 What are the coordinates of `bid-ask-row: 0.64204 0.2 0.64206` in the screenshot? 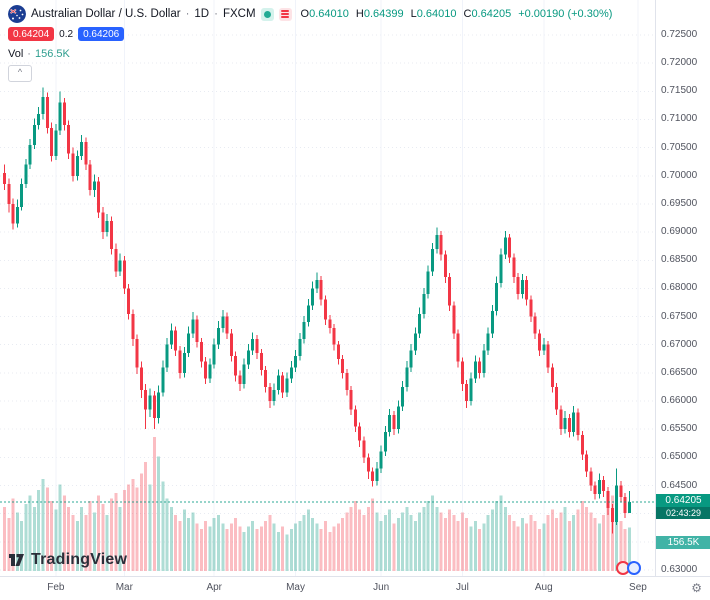 It's located at (66, 34).